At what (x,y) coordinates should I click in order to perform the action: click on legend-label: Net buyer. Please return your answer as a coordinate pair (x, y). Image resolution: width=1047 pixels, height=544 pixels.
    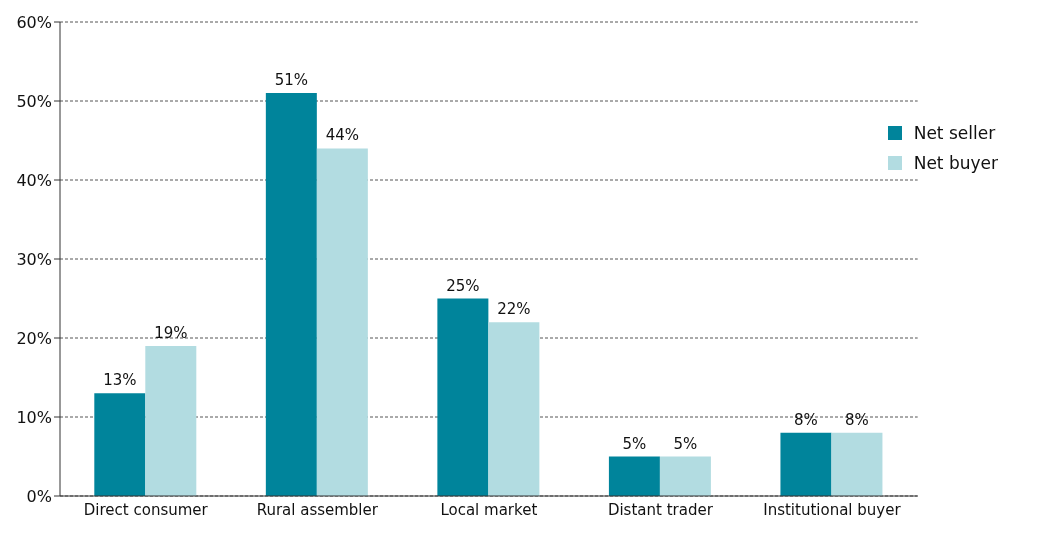
    Looking at the image, I should click on (955, 163).